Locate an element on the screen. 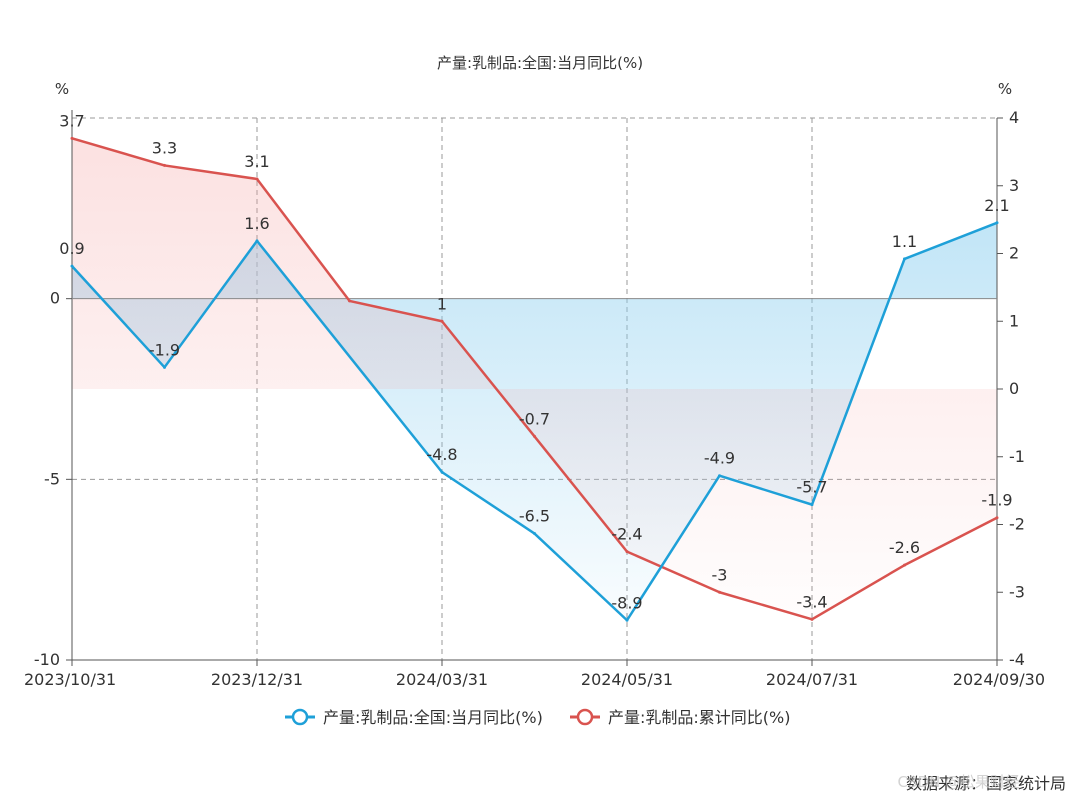 The image size is (1080, 802). y-right-tick-label: -1 is located at coordinates (1017, 456).